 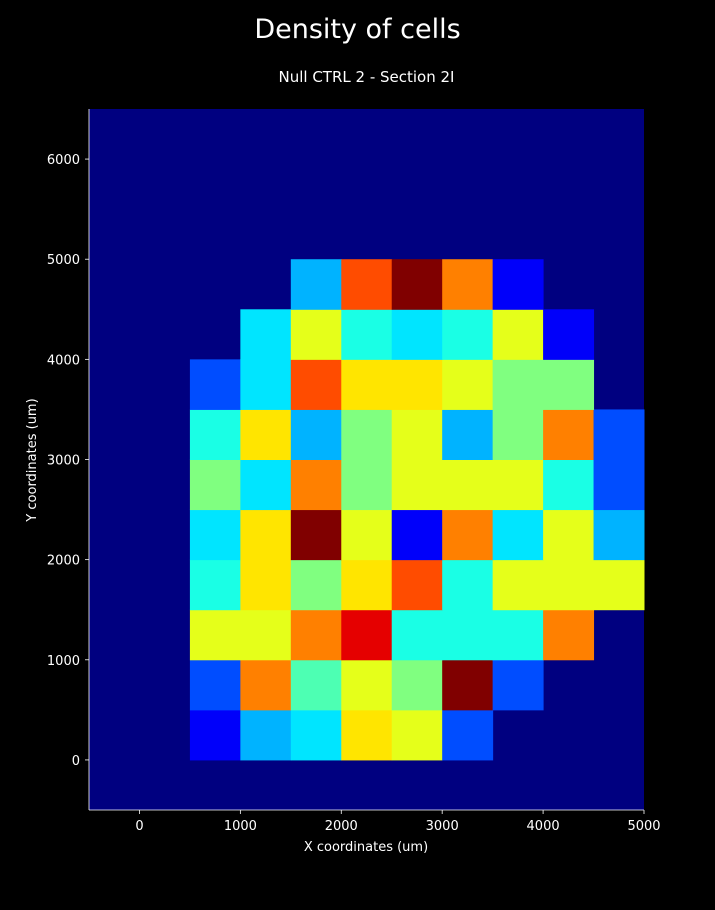 I want to click on x-tick-label: 1000, so click(x=240, y=826).